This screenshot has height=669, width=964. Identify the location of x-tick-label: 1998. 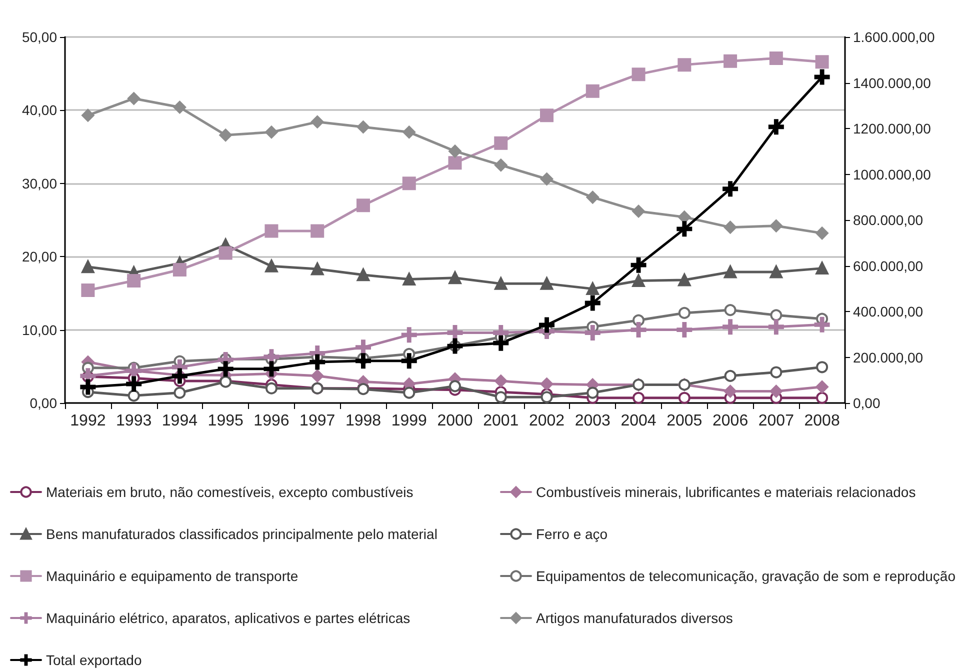
(363, 421).